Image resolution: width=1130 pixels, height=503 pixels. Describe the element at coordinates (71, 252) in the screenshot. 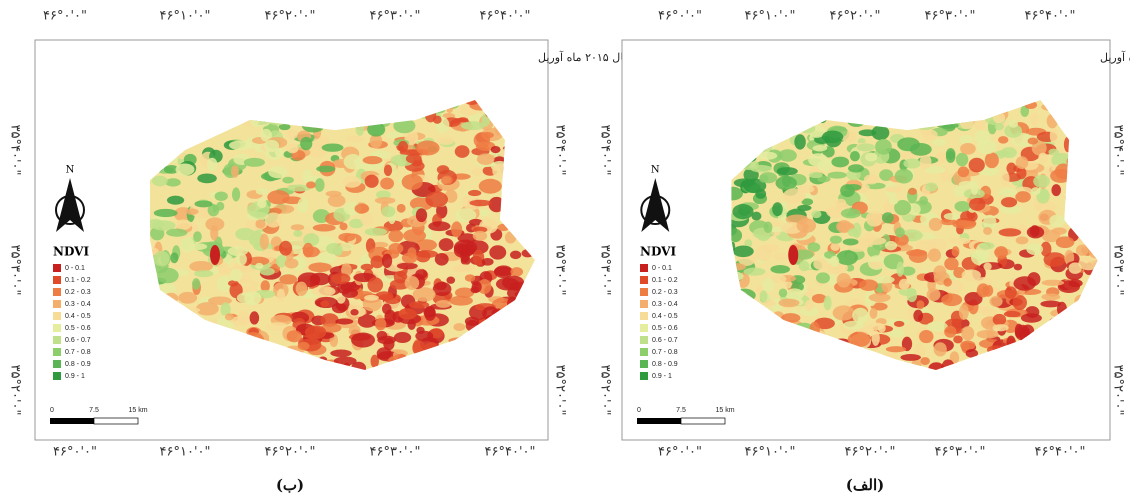

I see `legend-title: NDVI` at that location.